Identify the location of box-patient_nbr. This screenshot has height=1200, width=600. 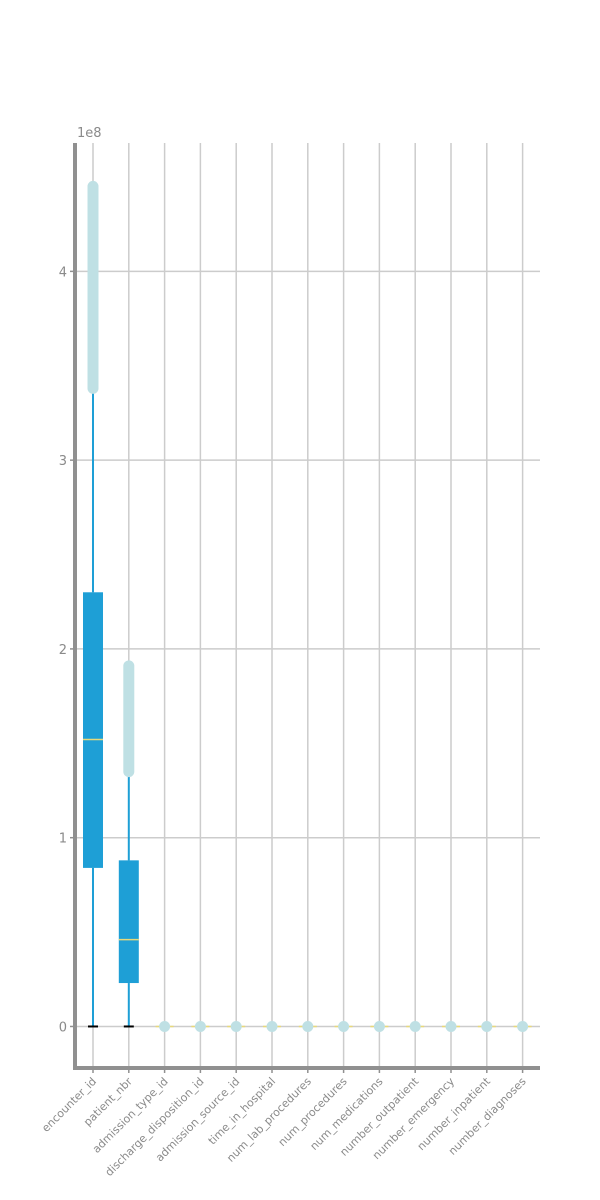
(128, 844).